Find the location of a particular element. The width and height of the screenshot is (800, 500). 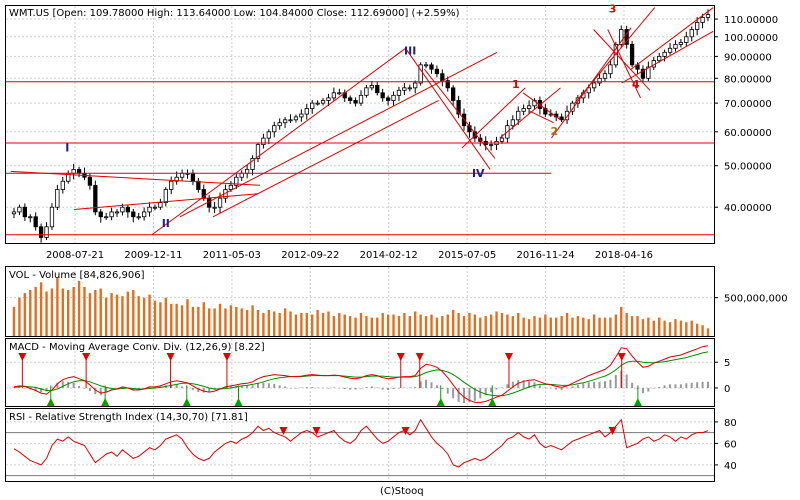

rsi-overbought-marker is located at coordinates (316, 431).